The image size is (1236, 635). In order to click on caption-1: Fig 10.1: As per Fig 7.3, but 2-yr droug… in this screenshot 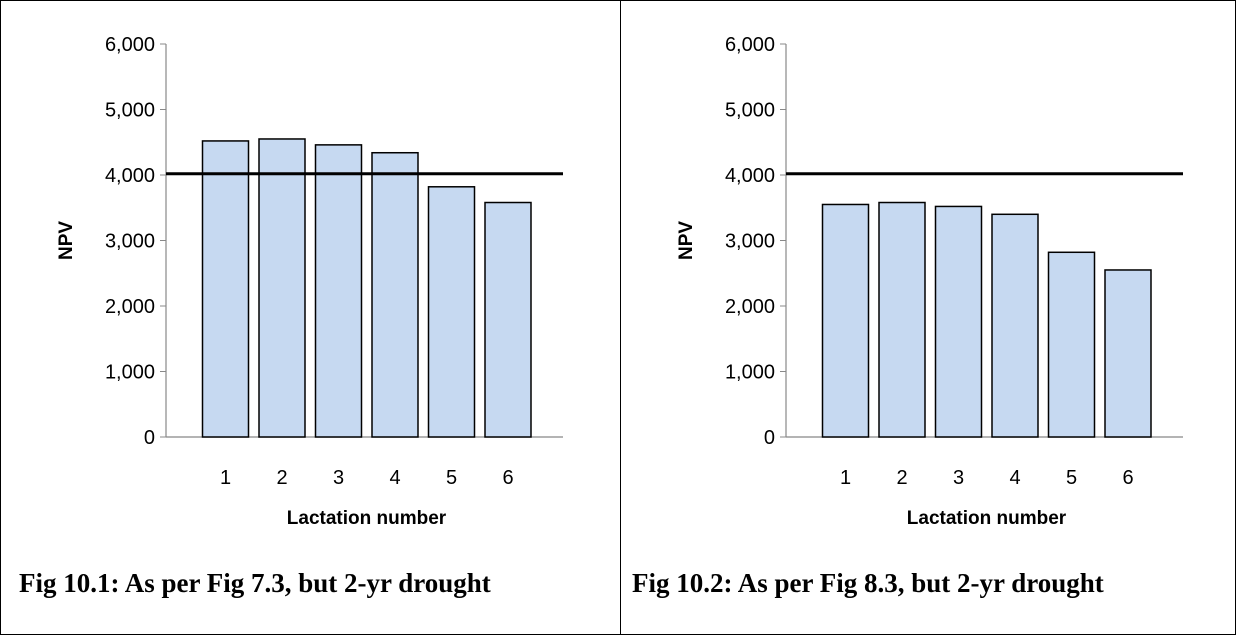, I will do `click(255, 583)`.